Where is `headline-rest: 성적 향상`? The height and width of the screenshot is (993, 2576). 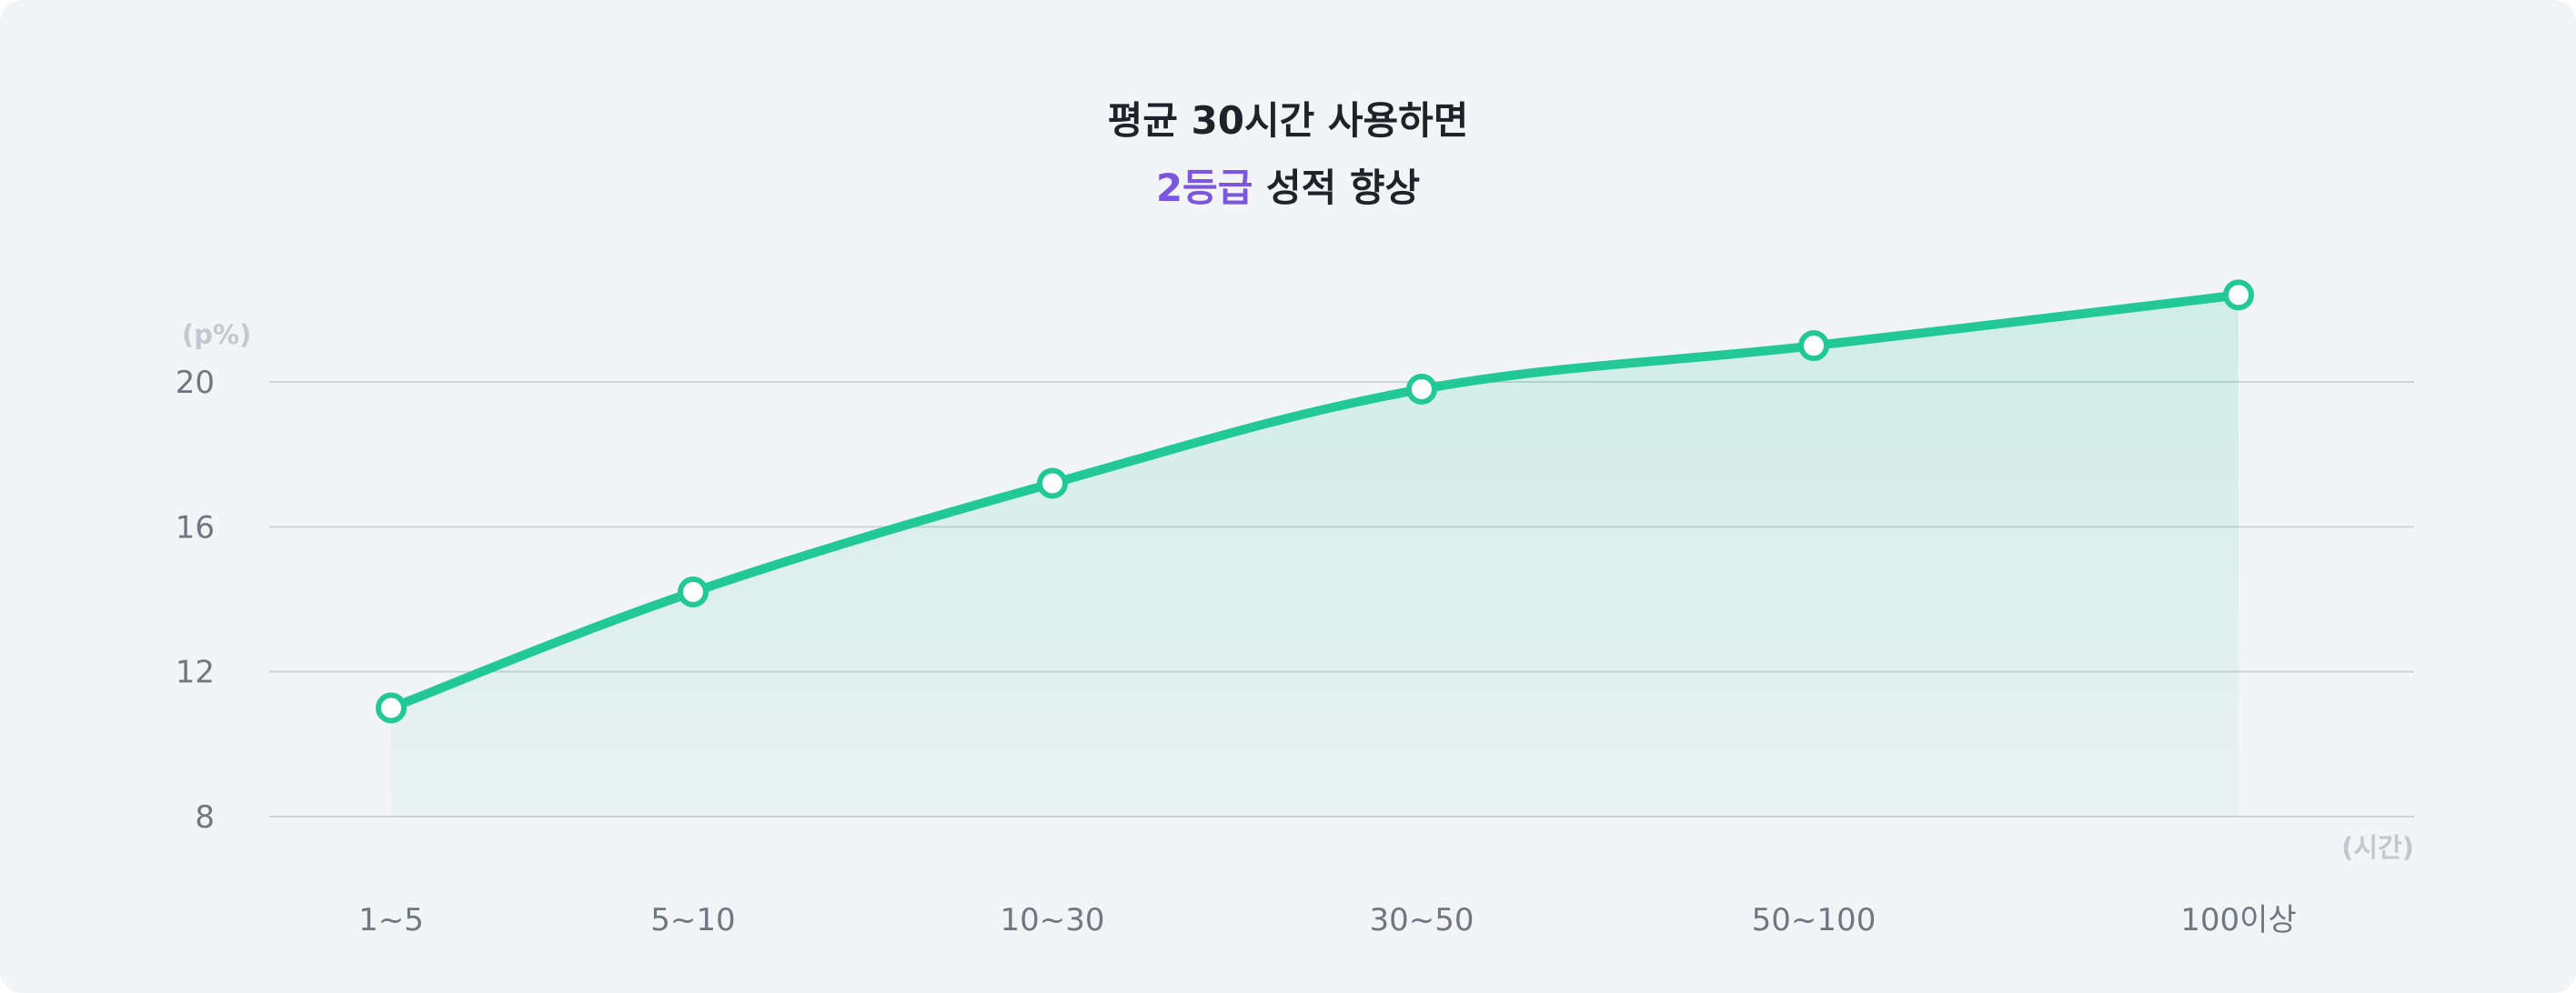
headline-rest: 성적 향상 is located at coordinates (1337, 188).